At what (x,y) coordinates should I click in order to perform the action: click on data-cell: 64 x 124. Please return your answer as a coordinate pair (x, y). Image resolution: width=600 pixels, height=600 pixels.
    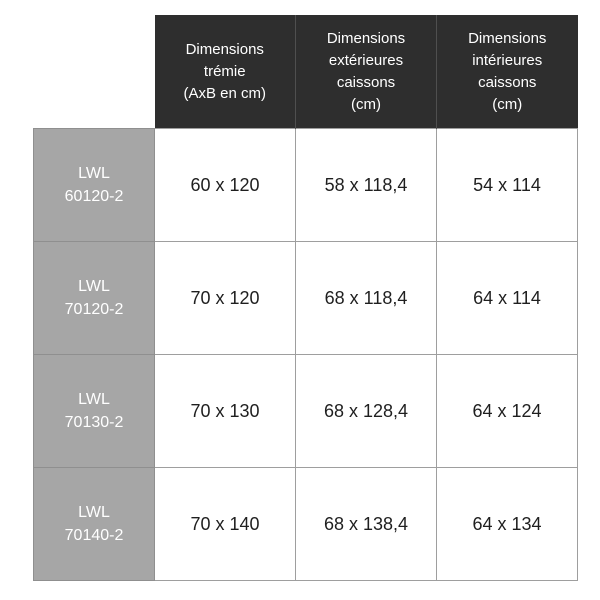
    Looking at the image, I should click on (507, 411).